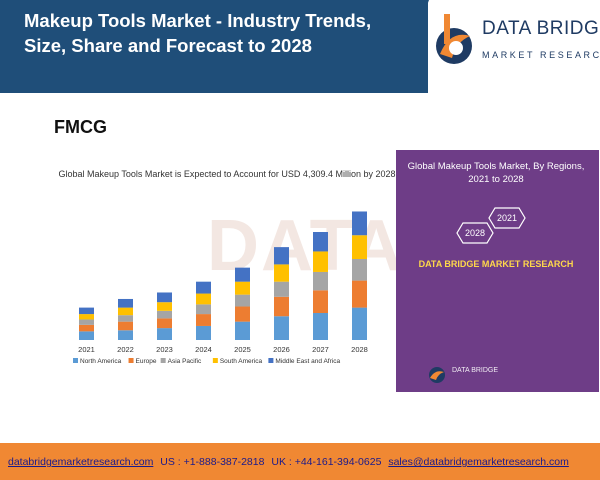 The width and height of the screenshot is (600, 480). Describe the element at coordinates (478, 462) in the screenshot. I see `email-link: sales@databridgemarketresearch.com` at that location.